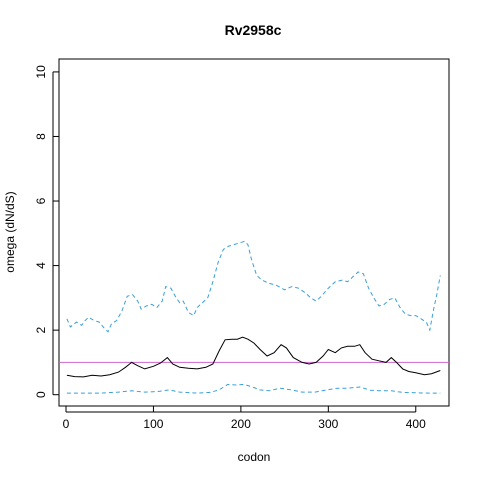  What do you see at coordinates (41, 329) in the screenshot?
I see `y-tick-label: 2` at bounding box center [41, 329].